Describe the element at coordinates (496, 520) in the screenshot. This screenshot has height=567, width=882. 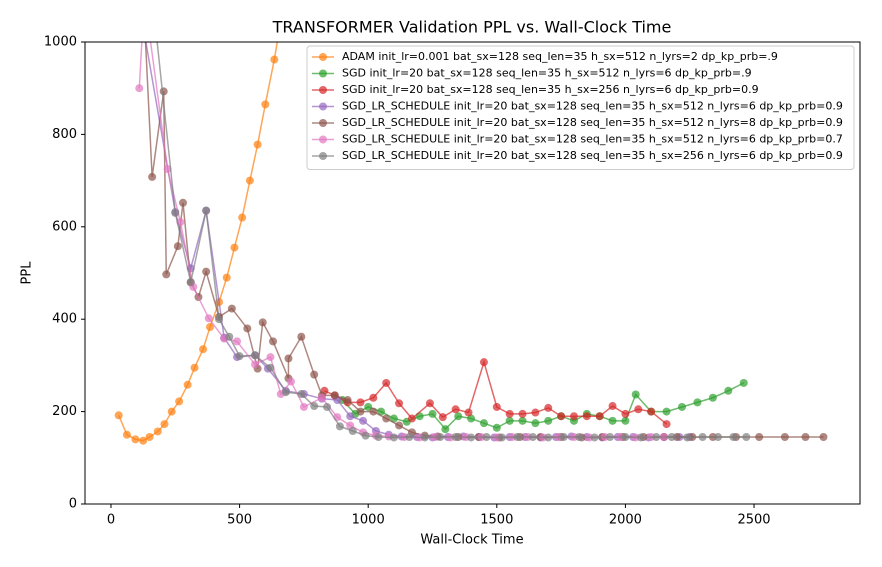
I see `x-tick-label: 1500` at that location.